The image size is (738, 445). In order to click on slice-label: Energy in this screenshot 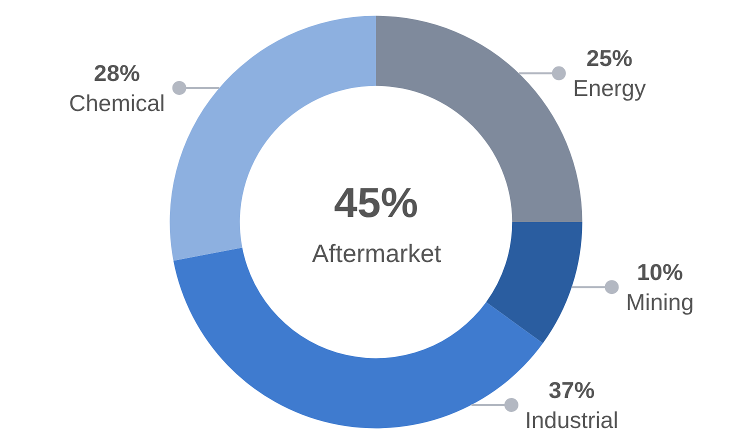, I will do `click(609, 87)`.